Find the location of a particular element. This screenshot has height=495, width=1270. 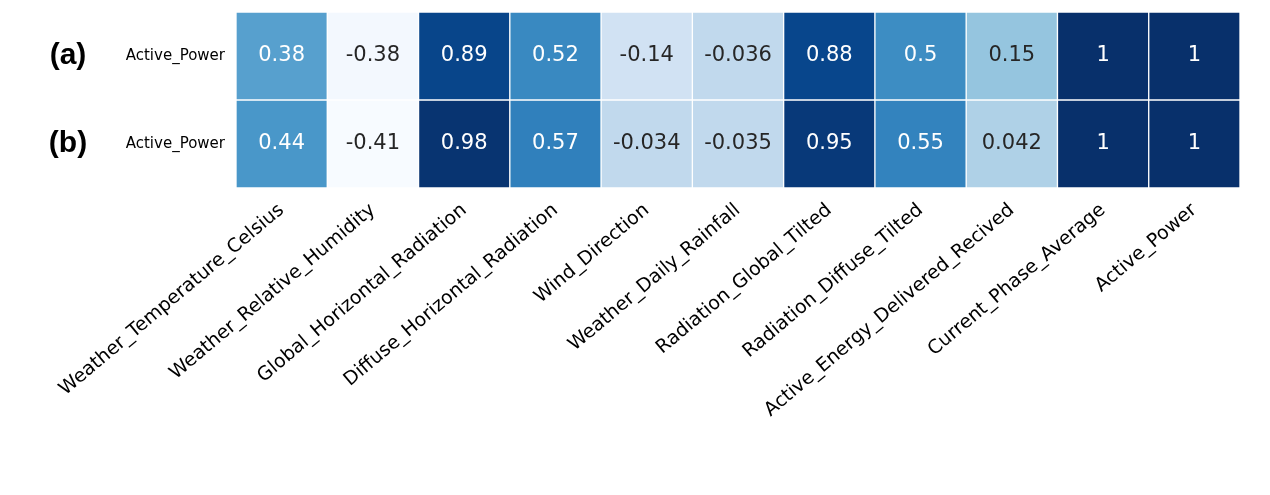

data-label: 0.5 is located at coordinates (920, 54).